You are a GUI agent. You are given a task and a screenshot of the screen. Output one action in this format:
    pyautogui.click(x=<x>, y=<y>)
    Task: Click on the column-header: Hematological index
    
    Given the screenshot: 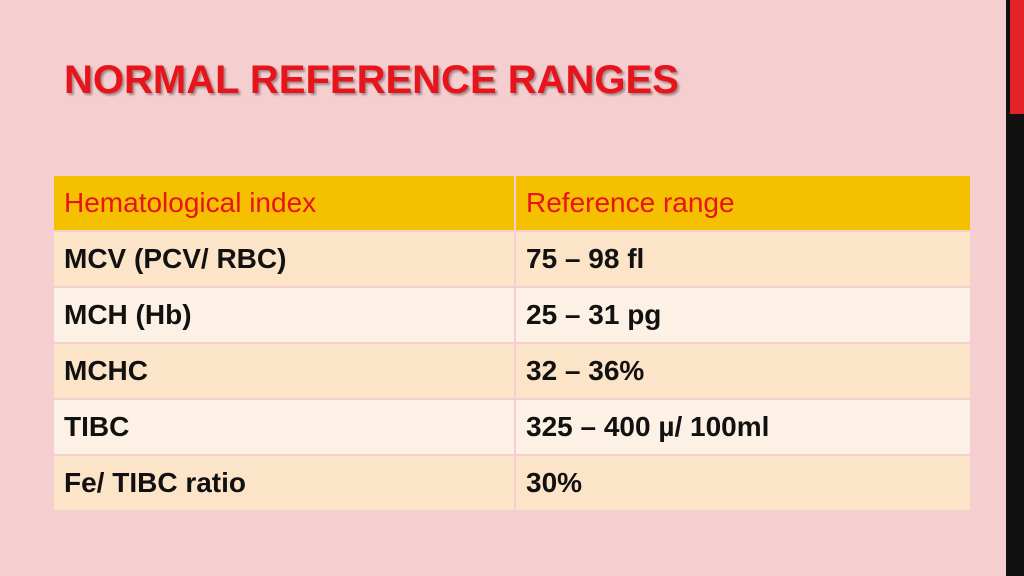 What is the action you would take?
    pyautogui.click(x=284, y=203)
    